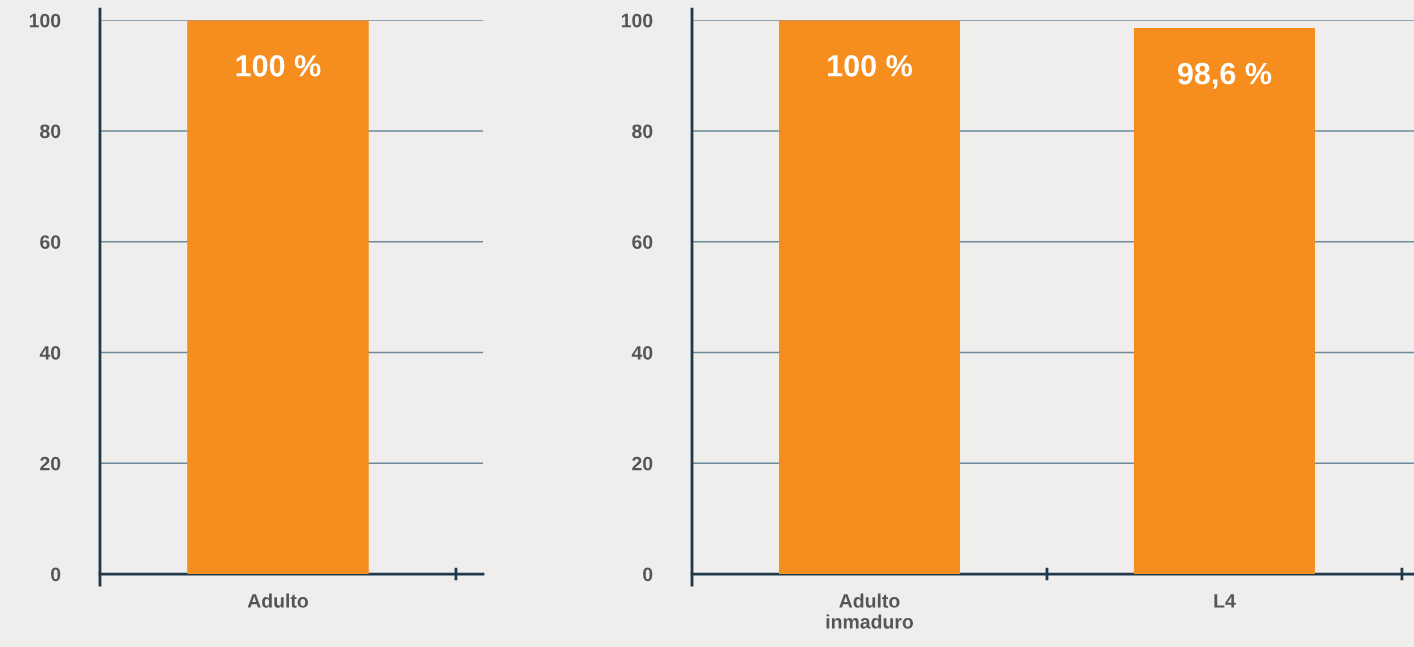  I want to click on x-tick-label: Adulto, so click(277, 600).